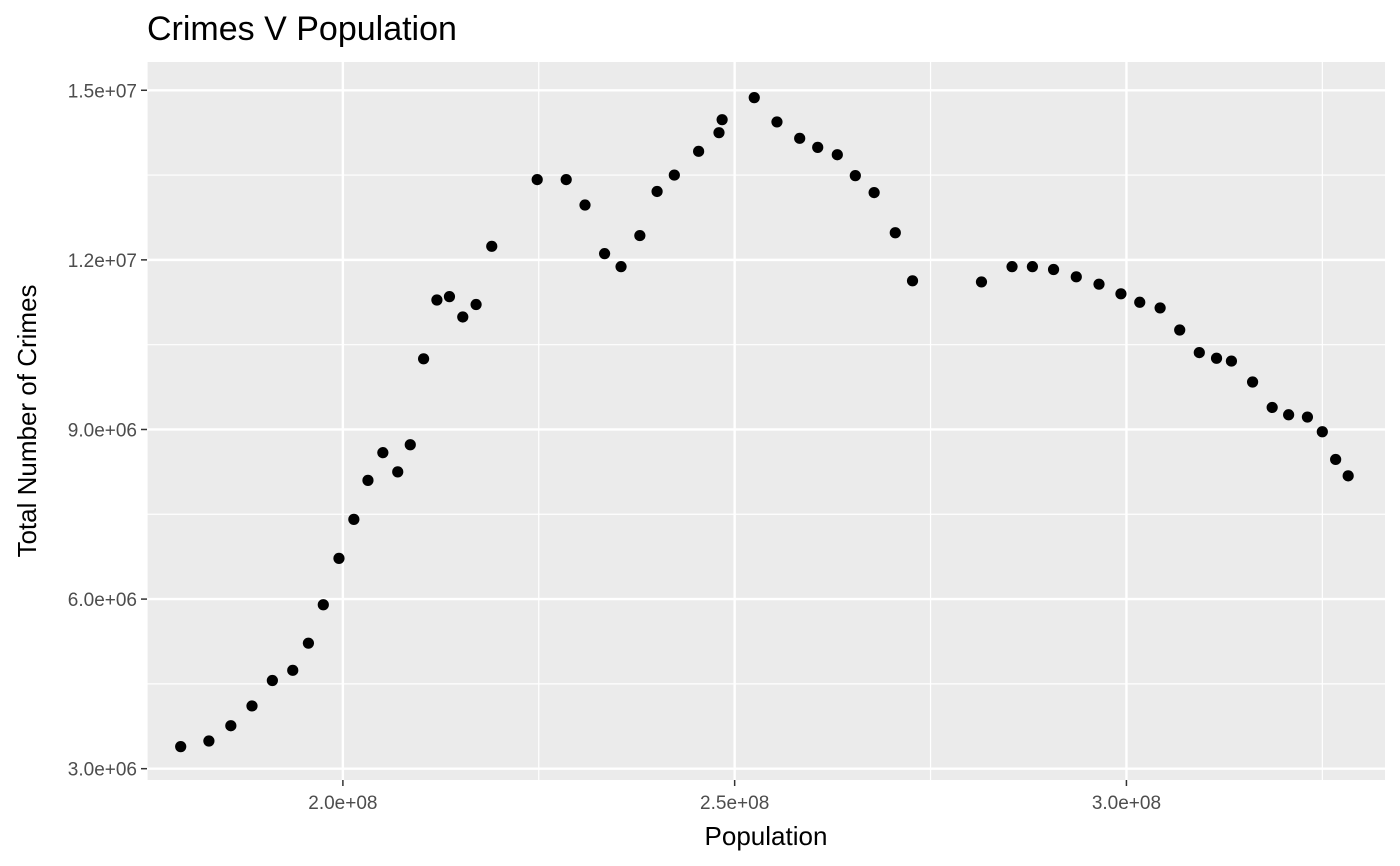 The width and height of the screenshot is (1400, 866). Describe the element at coordinates (766, 836) in the screenshot. I see `x-axis-title: Population` at that location.